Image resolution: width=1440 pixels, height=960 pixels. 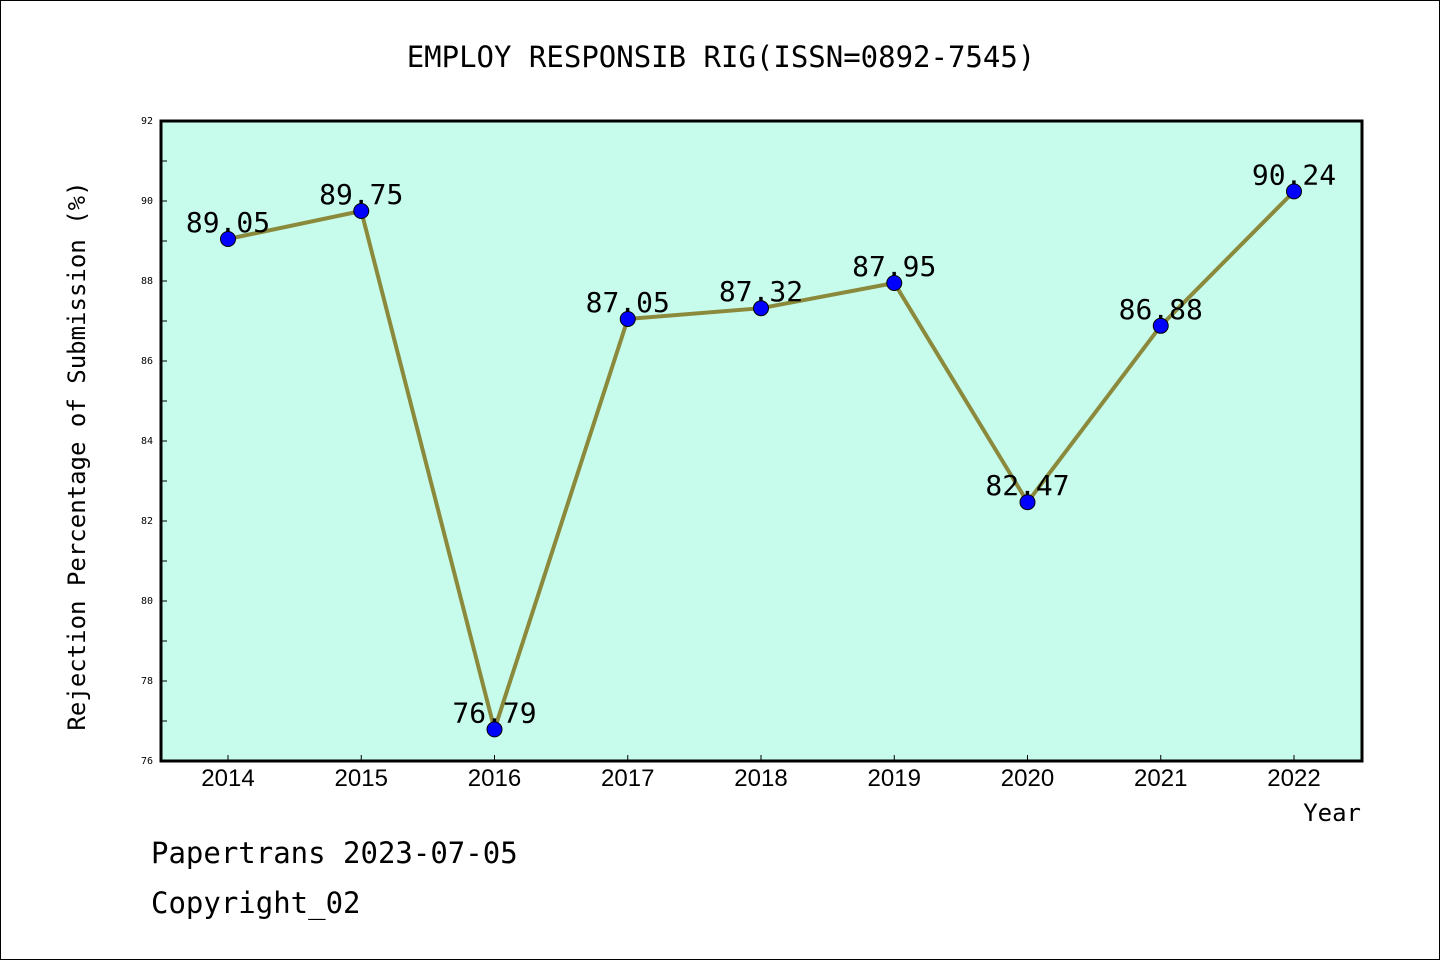 I want to click on x-tick-label: 2016, so click(x=494, y=778).